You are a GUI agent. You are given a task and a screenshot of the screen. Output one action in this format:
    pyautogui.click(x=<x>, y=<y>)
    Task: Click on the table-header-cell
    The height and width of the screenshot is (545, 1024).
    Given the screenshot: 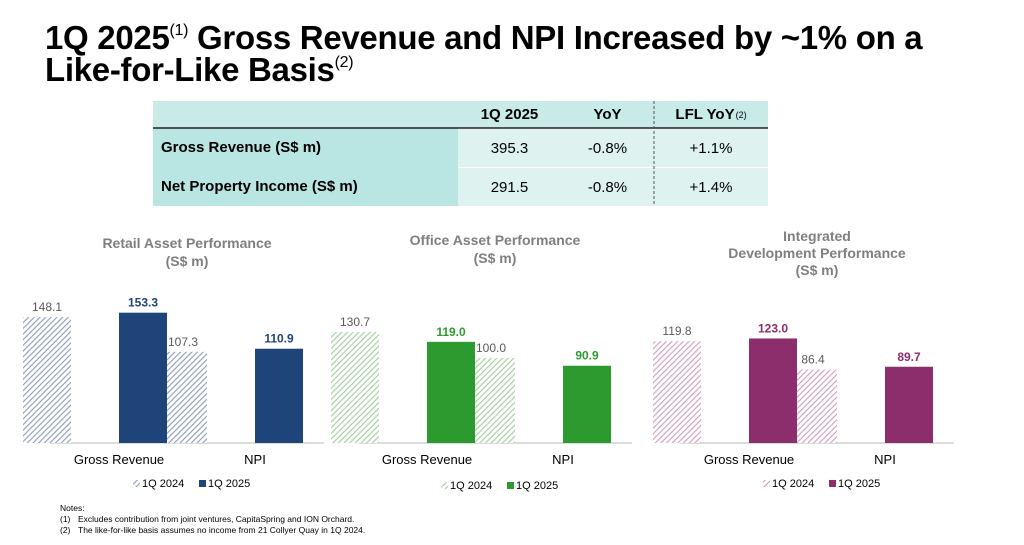 What is the action you would take?
    pyautogui.click(x=305, y=114)
    